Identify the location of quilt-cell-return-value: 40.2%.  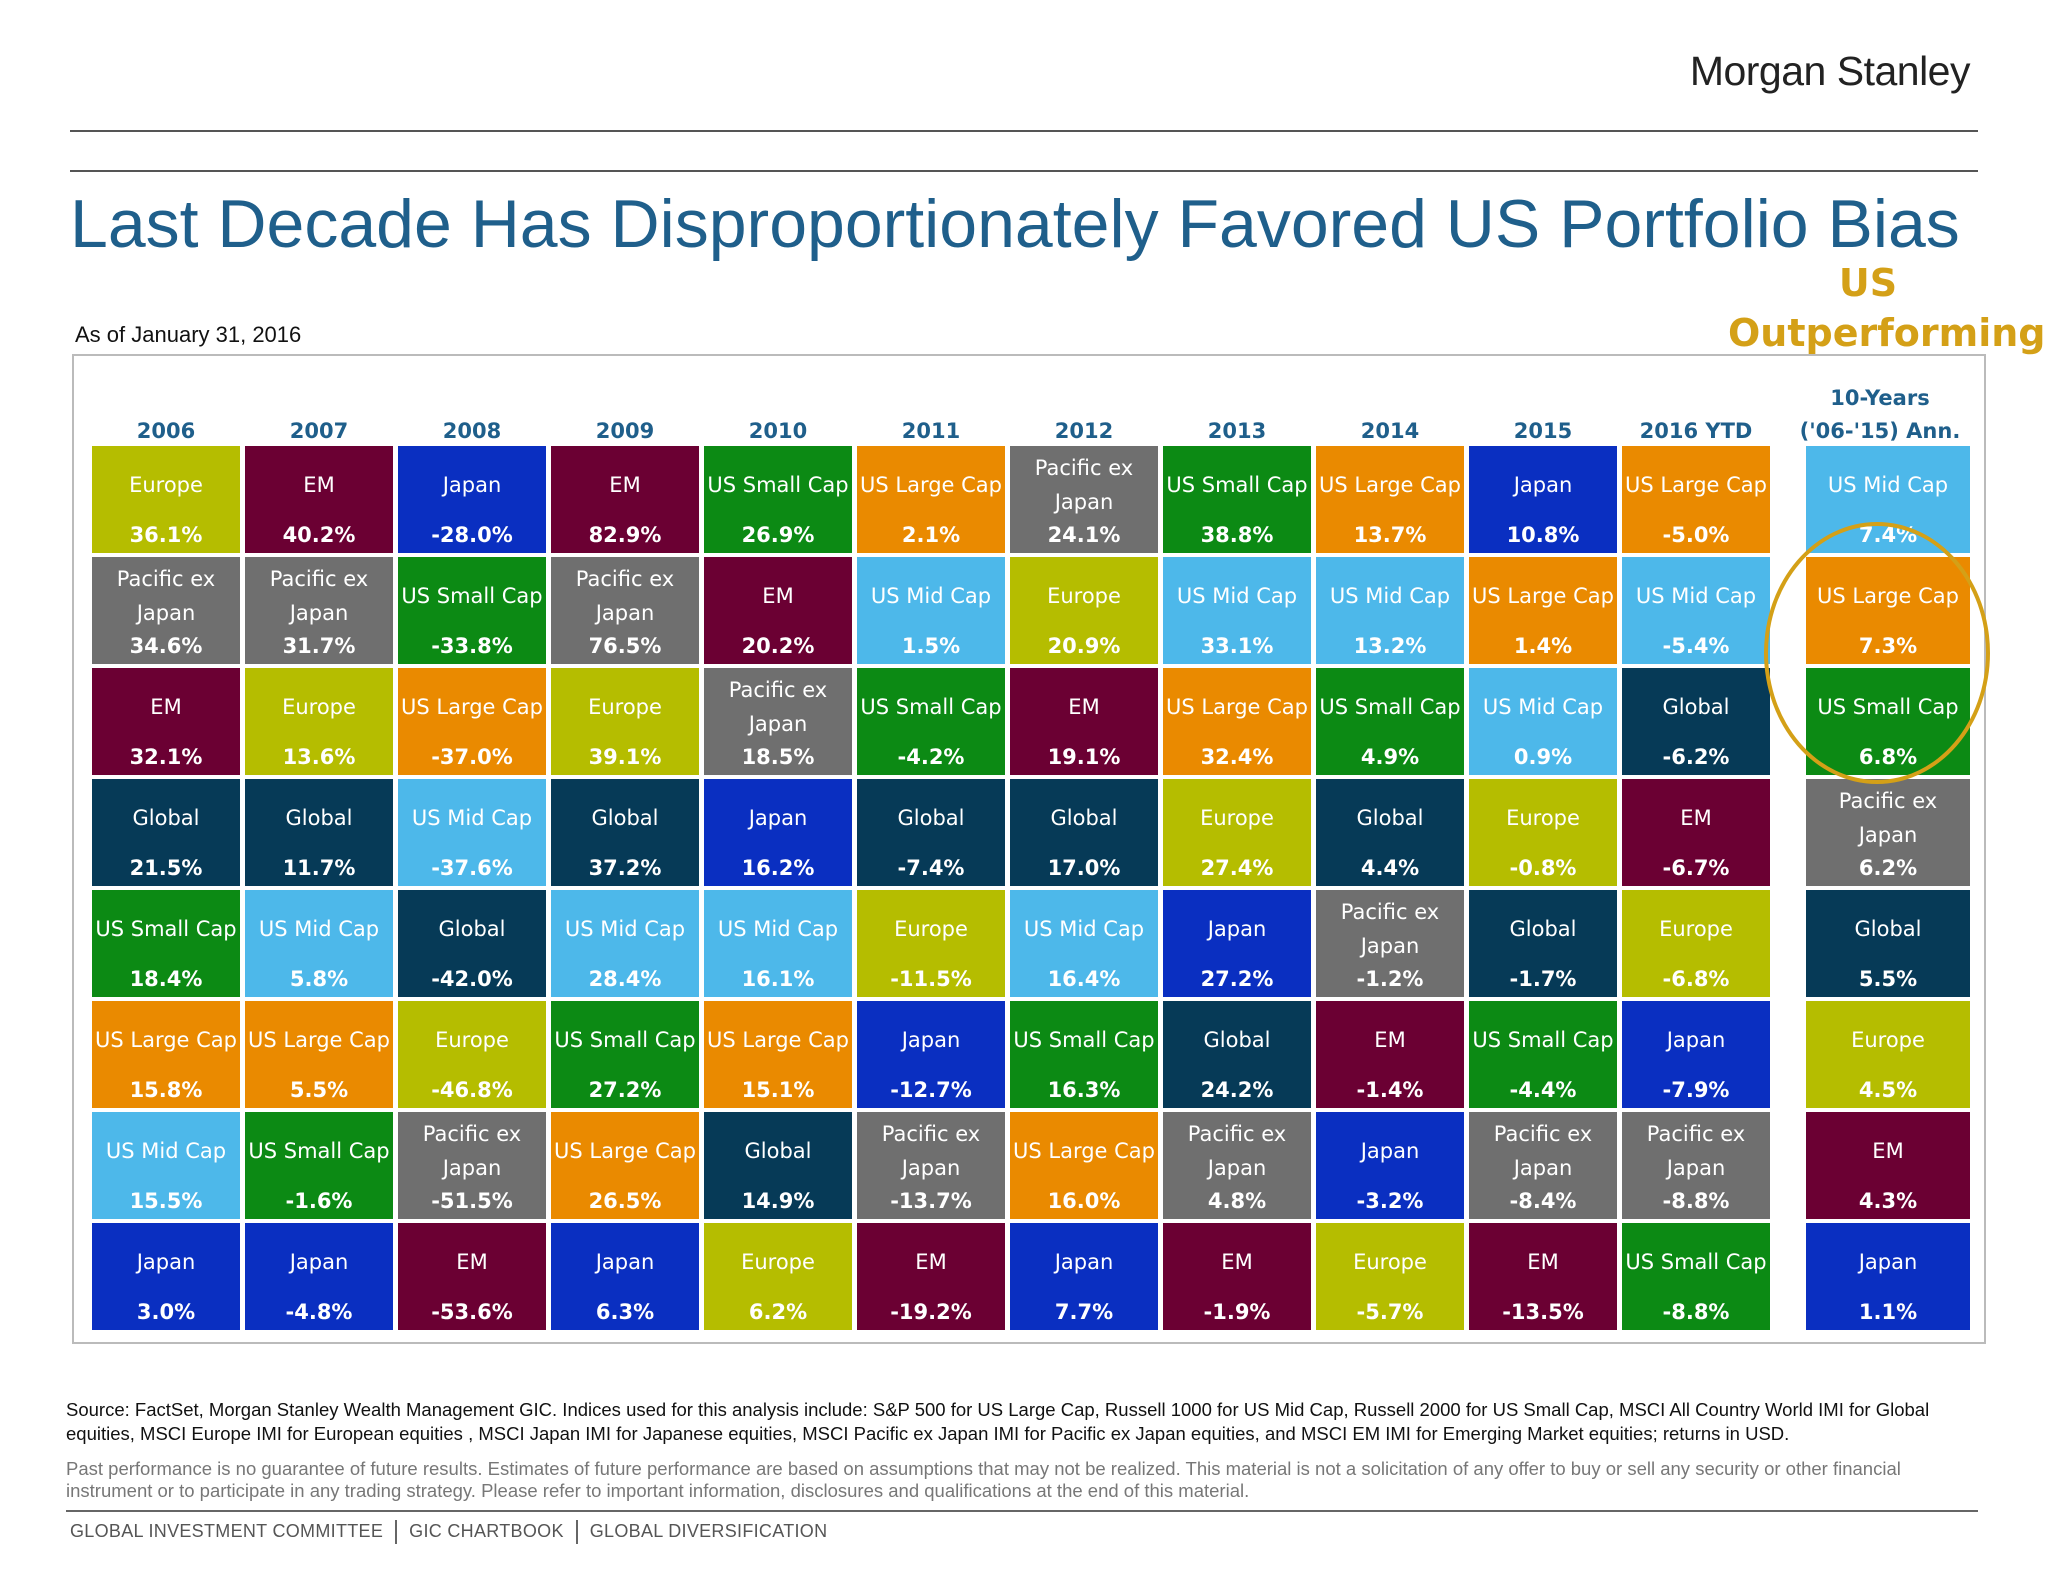
(319, 535).